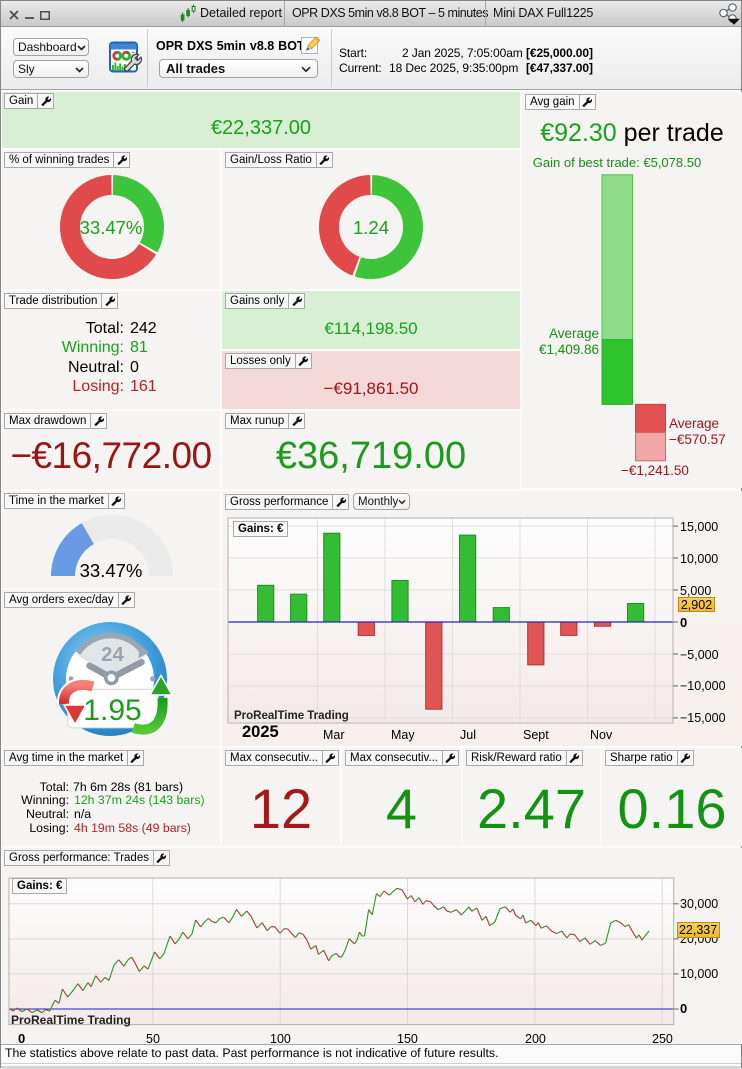  Describe the element at coordinates (112, 654) in the screenshot. I see `svg-text: 24` at that location.